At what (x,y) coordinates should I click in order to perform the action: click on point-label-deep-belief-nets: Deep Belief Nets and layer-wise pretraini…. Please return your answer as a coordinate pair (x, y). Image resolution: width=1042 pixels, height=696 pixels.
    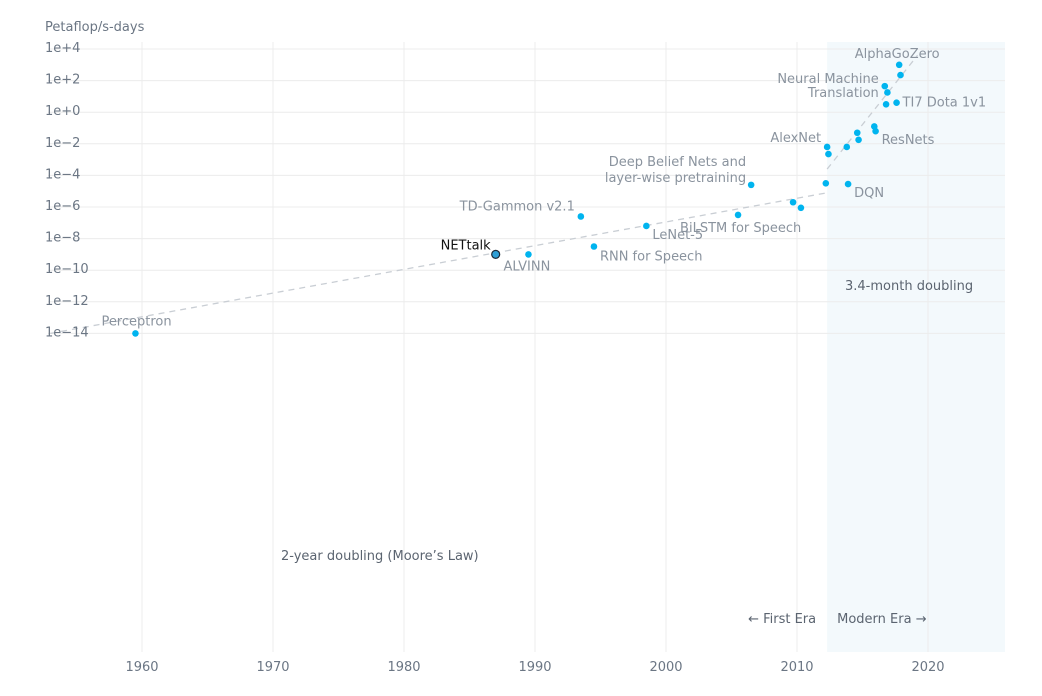
    Looking at the image, I should click on (675, 170).